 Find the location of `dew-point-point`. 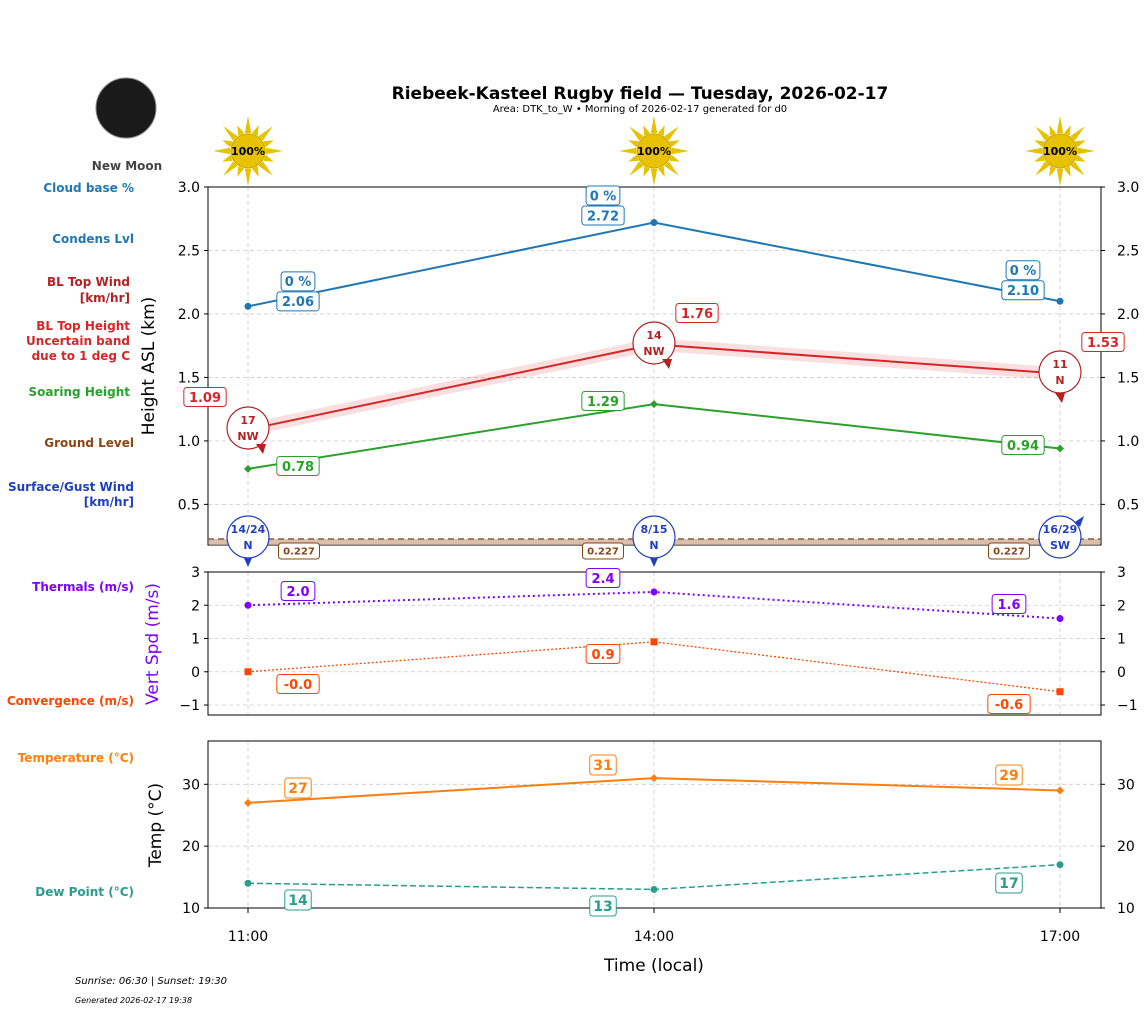

dew-point-point is located at coordinates (1060, 865).